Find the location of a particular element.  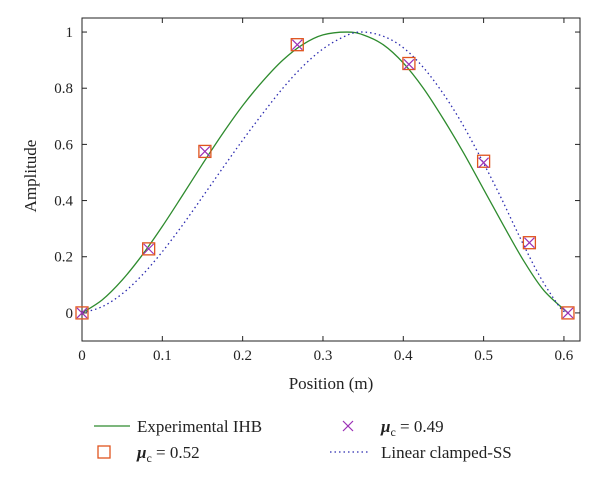

y-axis-label: Amplitude is located at coordinates (30, 176).